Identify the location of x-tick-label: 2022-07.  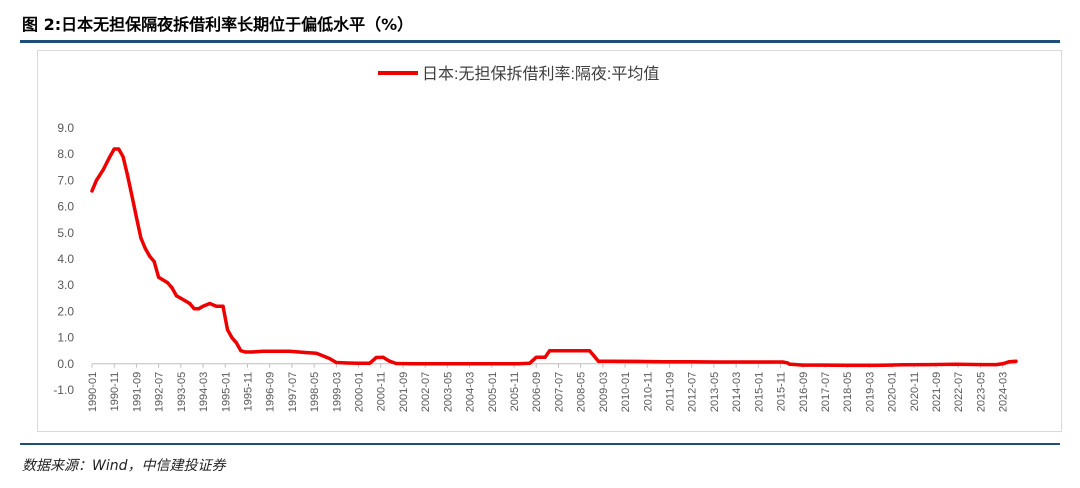
(959, 392).